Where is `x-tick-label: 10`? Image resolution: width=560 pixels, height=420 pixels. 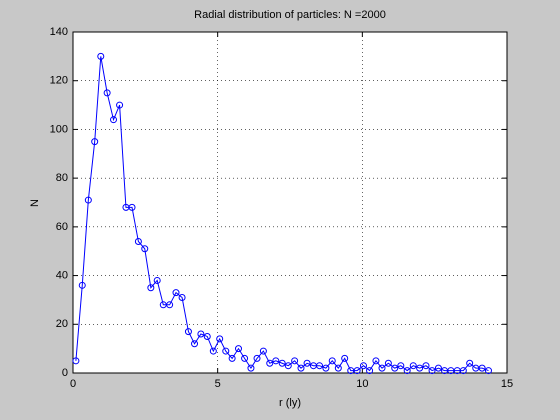 x-tick-label: 10 is located at coordinates (362, 384).